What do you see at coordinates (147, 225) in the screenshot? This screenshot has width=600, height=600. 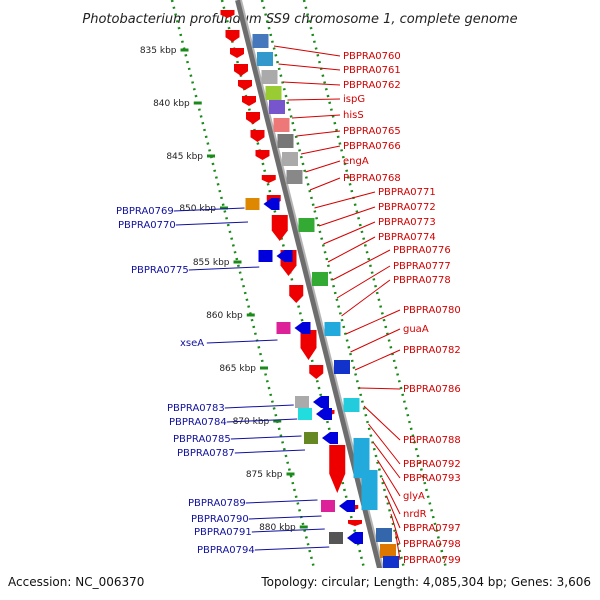 I see `reverse-gene-label: PBPRA0770` at bounding box center [147, 225].